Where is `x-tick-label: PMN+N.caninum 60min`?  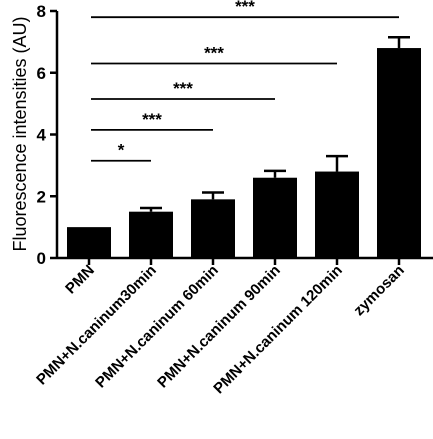 x-tick-label: PMN+N.caninum 60min is located at coordinates (157, 327).